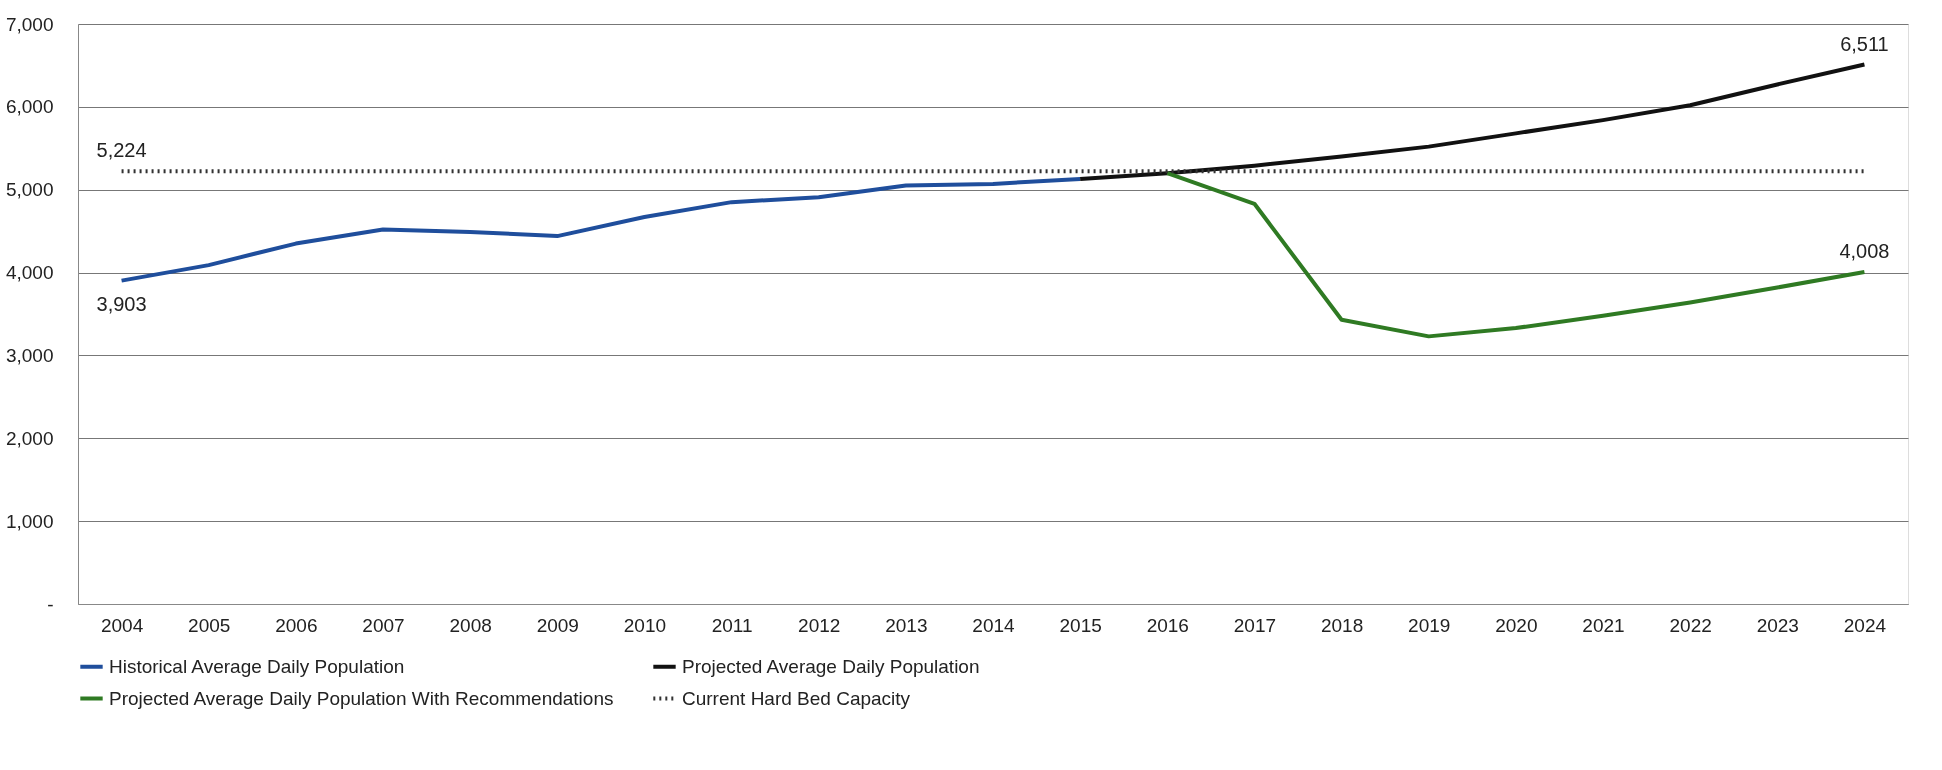 The width and height of the screenshot is (1942, 770). I want to click on x-tick-label: 2019, so click(1429, 625).